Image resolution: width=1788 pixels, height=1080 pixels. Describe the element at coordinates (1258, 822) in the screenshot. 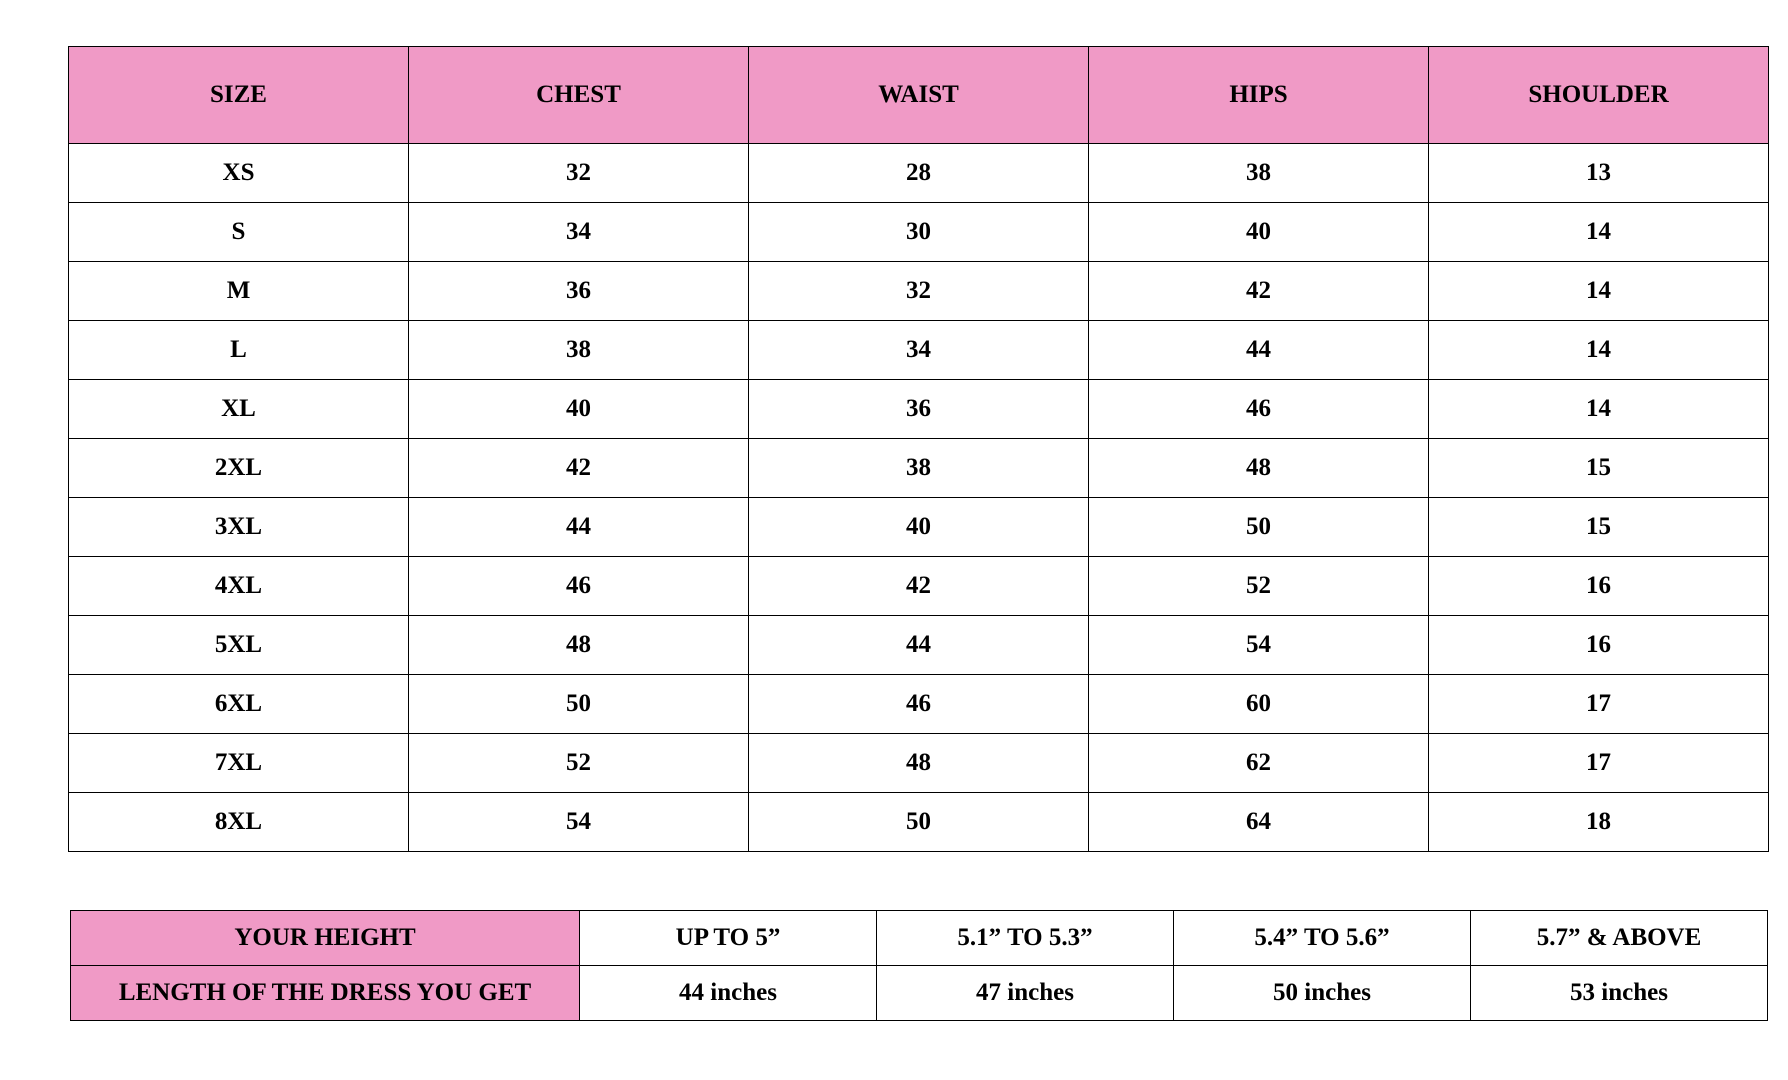

I see `measurement-cell: 64` at that location.